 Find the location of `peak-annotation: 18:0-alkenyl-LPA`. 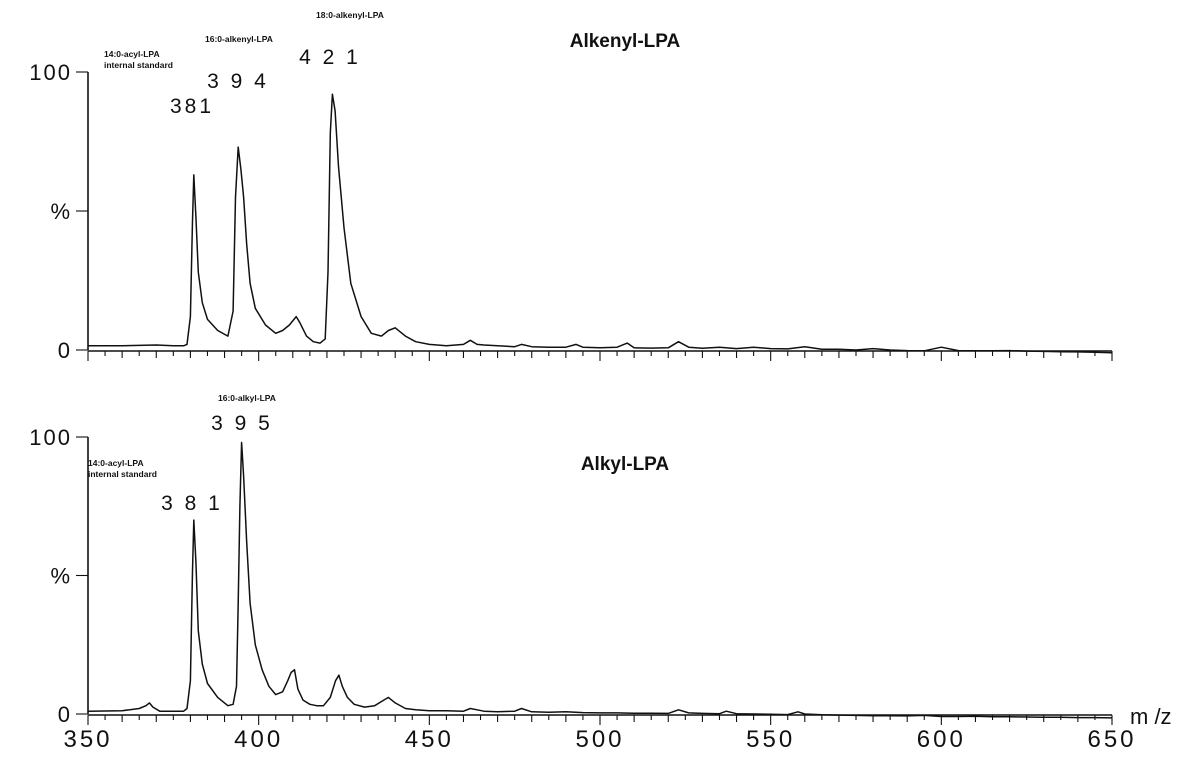

peak-annotation: 18:0-alkenyl-LPA is located at coordinates (350, 15).